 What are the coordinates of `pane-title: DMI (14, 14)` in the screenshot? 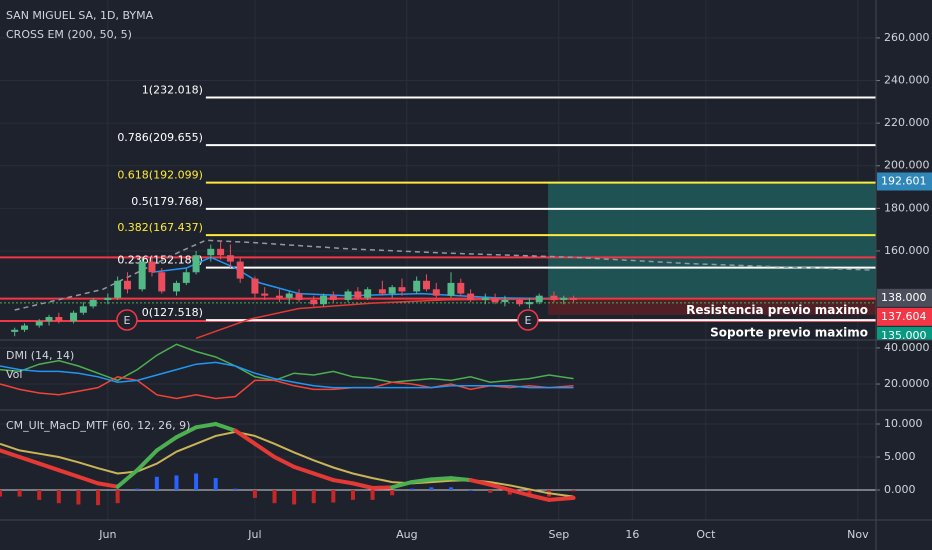 It's located at (40, 355).